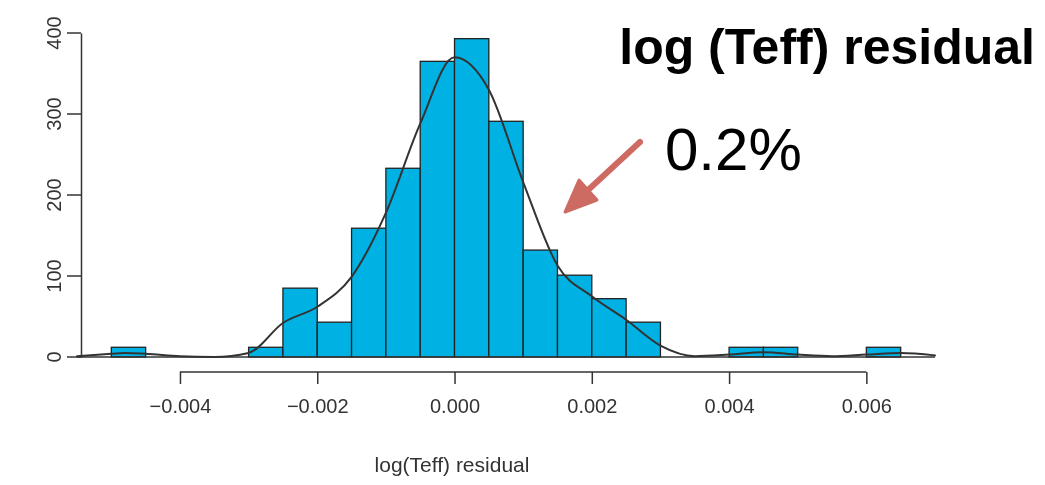 The image size is (1045, 485). I want to click on x-tick-label: −0.002, so click(317, 406).